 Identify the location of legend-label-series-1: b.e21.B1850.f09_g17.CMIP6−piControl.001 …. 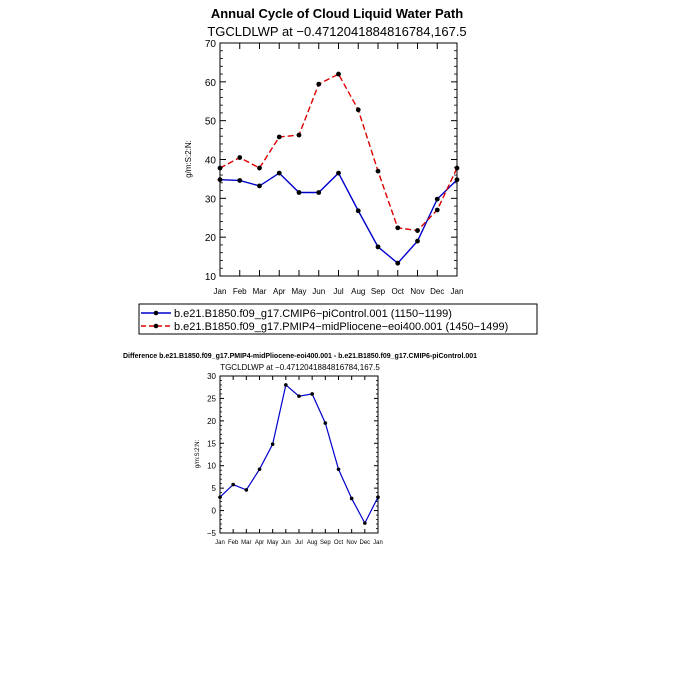
(313, 314).